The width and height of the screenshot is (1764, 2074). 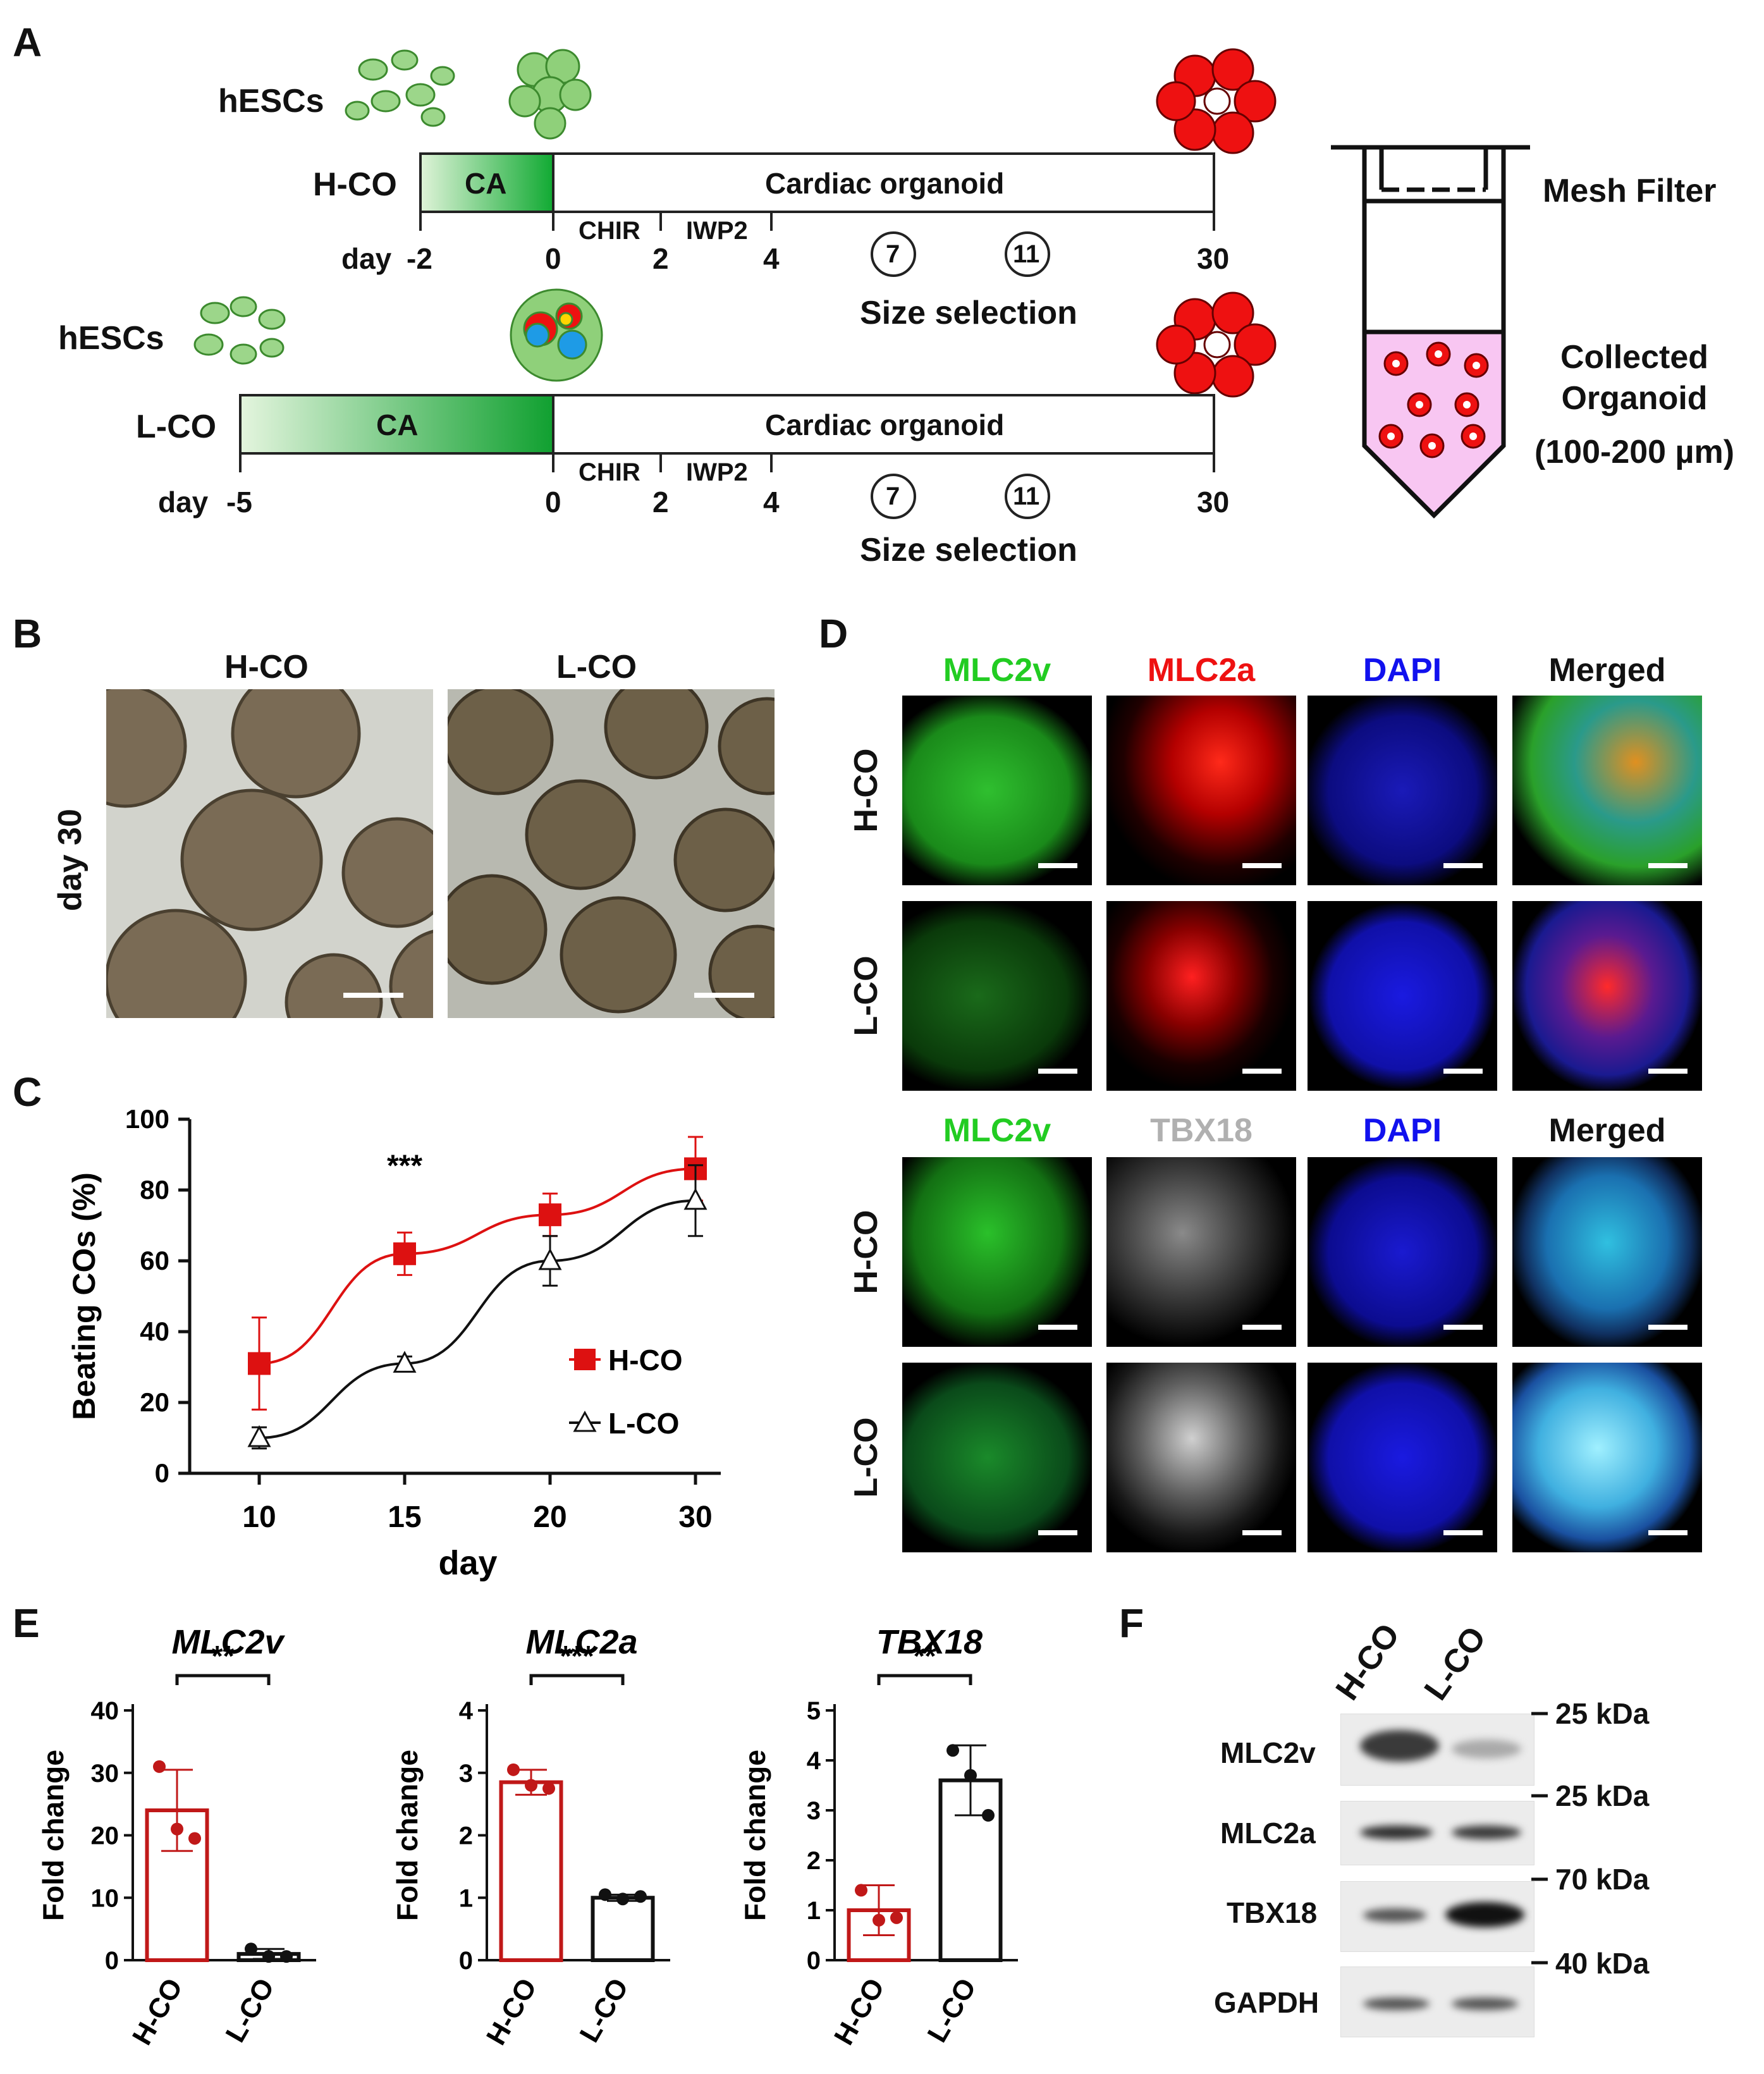 I want to click on chart-title: MLC2a, so click(x=581, y=1642).